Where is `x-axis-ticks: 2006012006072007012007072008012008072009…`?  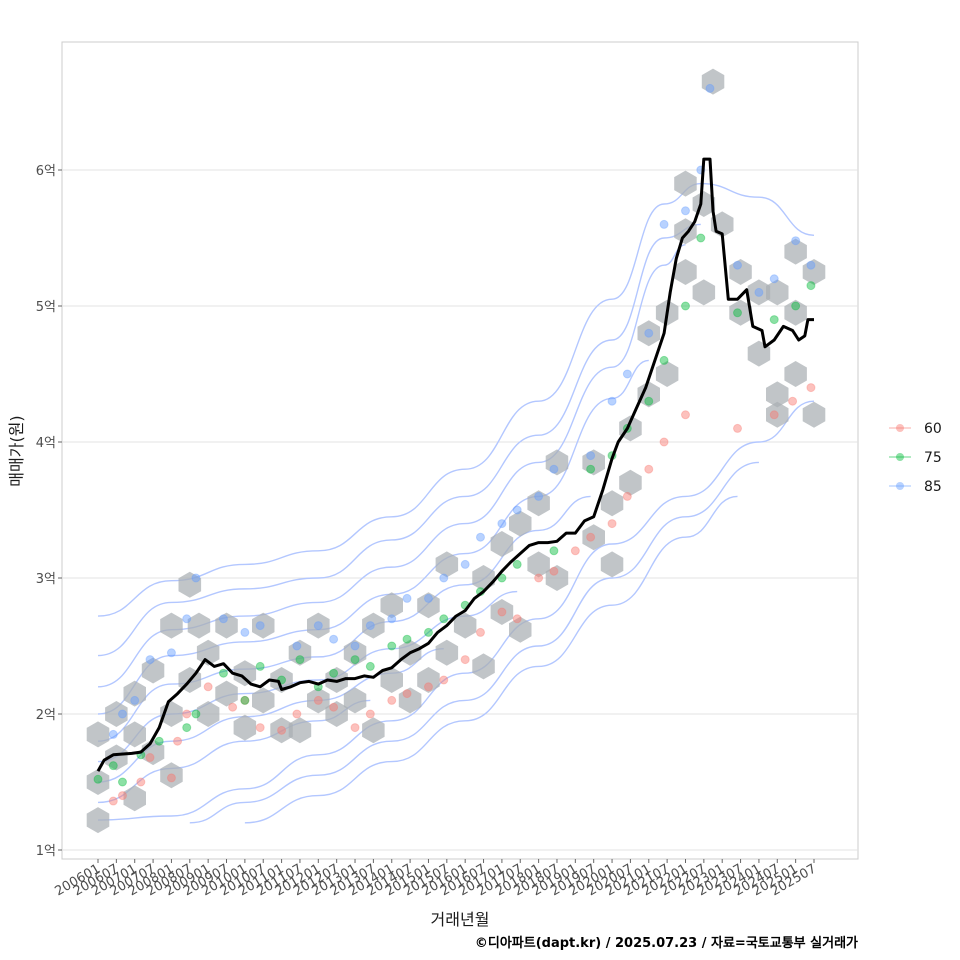
x-axis-ticks: 2006012006072007012007072008012008072009… is located at coordinates (436, 879).